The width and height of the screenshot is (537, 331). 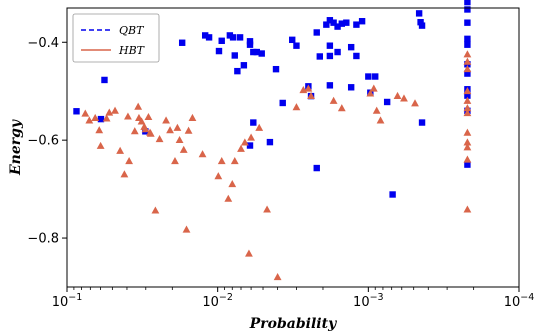 What do you see at coordinates (519, 301) in the screenshot?
I see `x-tick-label: 10⁻⁴` at bounding box center [519, 301].